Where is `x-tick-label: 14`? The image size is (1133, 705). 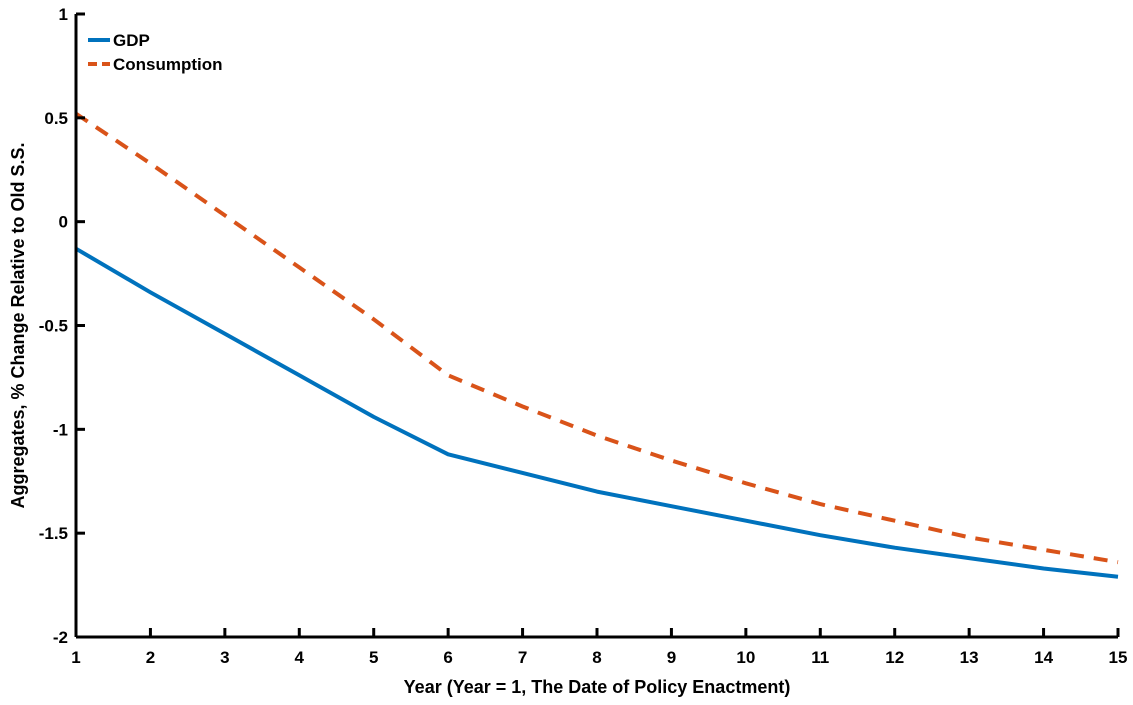
x-tick-label: 14 is located at coordinates (1043, 657).